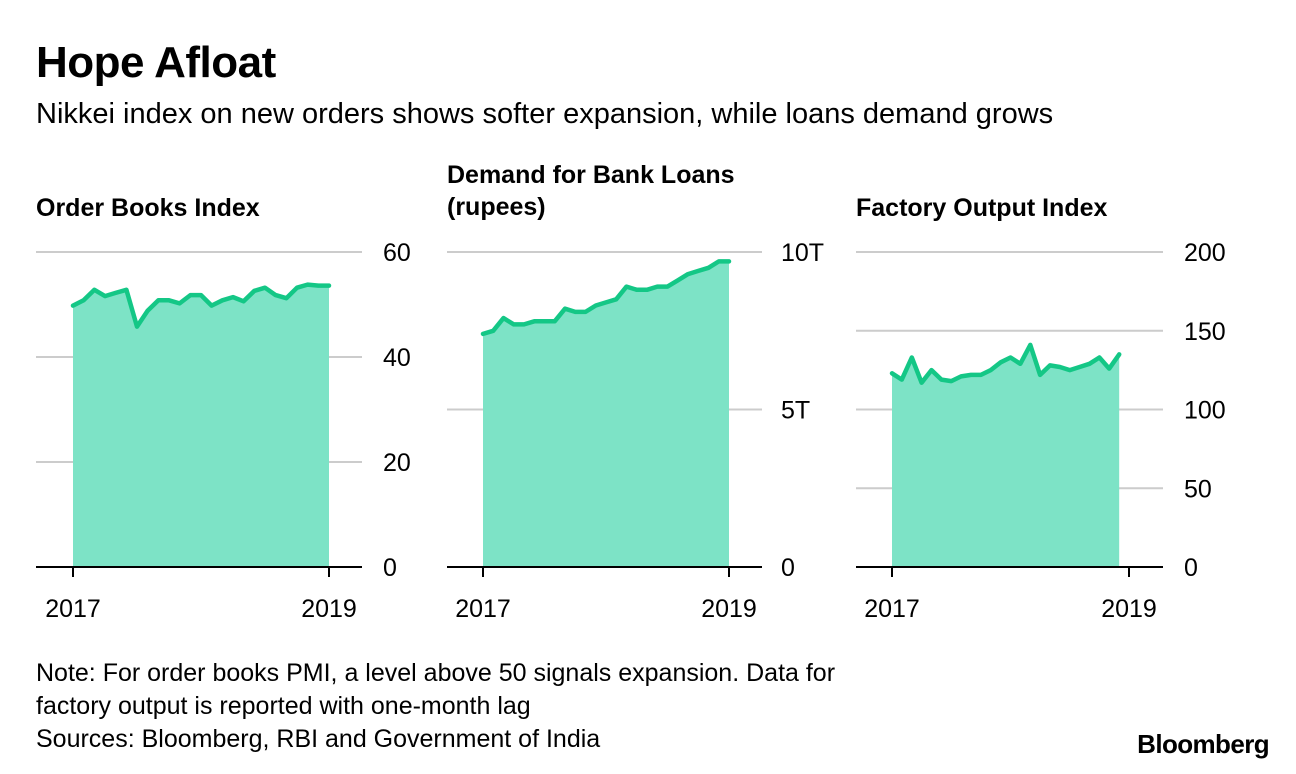 Image resolution: width=1296 pixels, height=774 pixels. What do you see at coordinates (795, 411) in the screenshot?
I see `panel-2-ytick-label: 5T` at bounding box center [795, 411].